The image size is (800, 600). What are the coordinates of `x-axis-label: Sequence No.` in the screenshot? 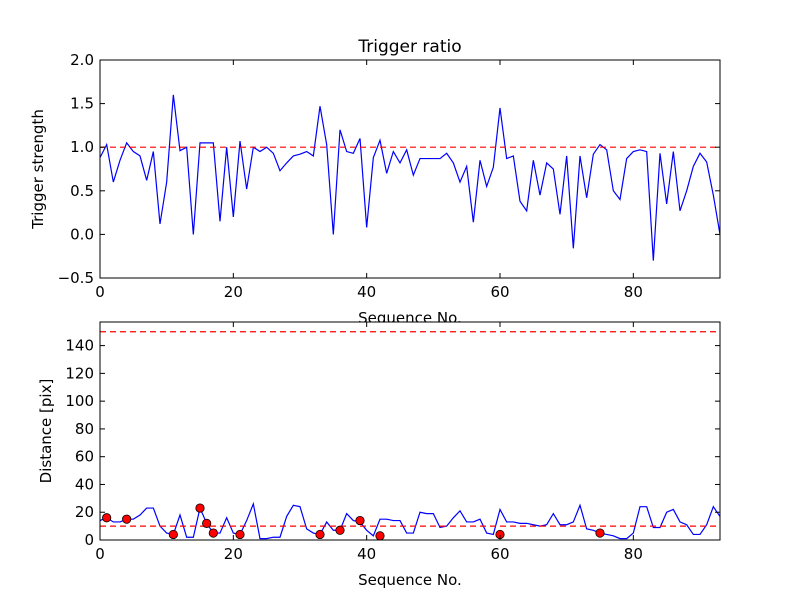 It's located at (410, 580).